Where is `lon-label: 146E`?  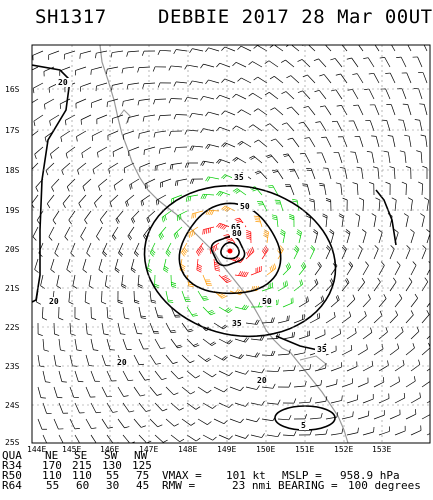
lon-label: 146E is located at coordinates (109, 449).